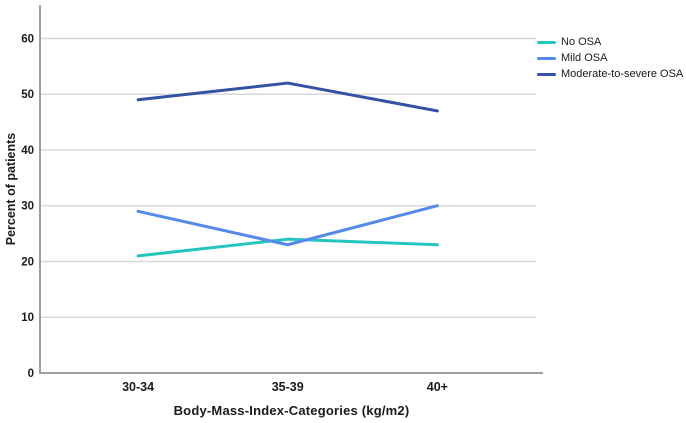 Image resolution: width=686 pixels, height=423 pixels. What do you see at coordinates (288, 387) in the screenshot?
I see `x-category-label: 35-39` at bounding box center [288, 387].